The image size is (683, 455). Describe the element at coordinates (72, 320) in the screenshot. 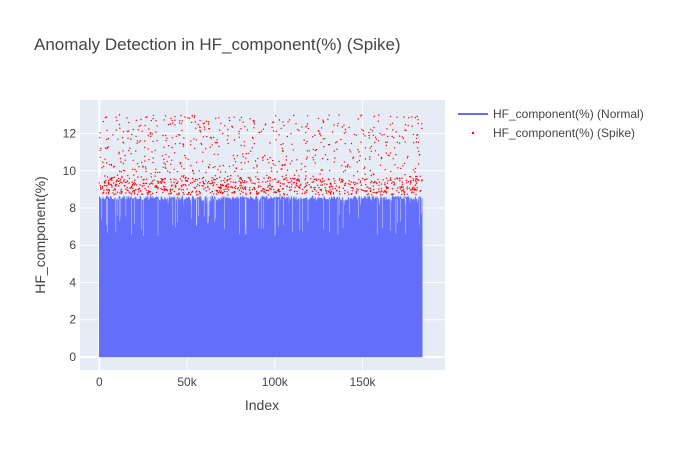

I see `y-tick-label: 2` at that location.